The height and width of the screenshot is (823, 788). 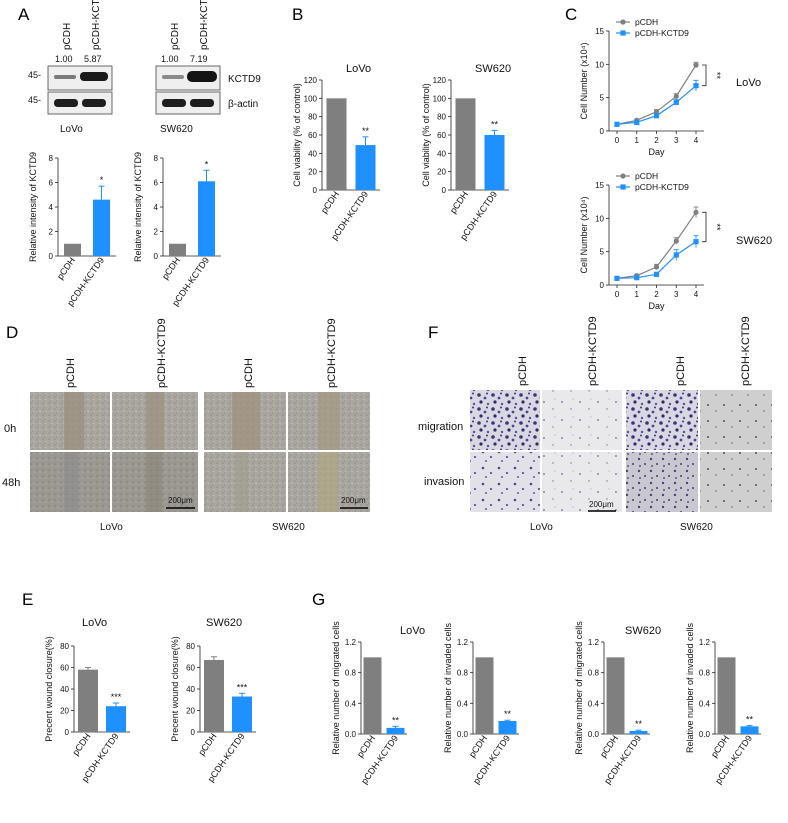 I want to click on y-axis-label: Precent wound closure(%), so click(x=175, y=689).